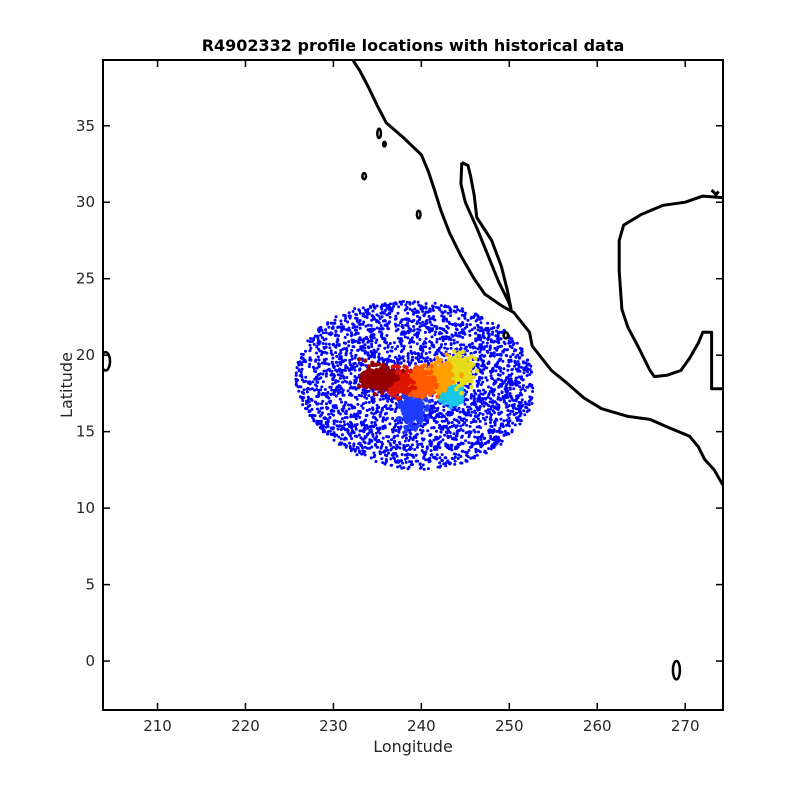 The height and width of the screenshot is (804, 800). I want to click on coastline, so click(670, 292).